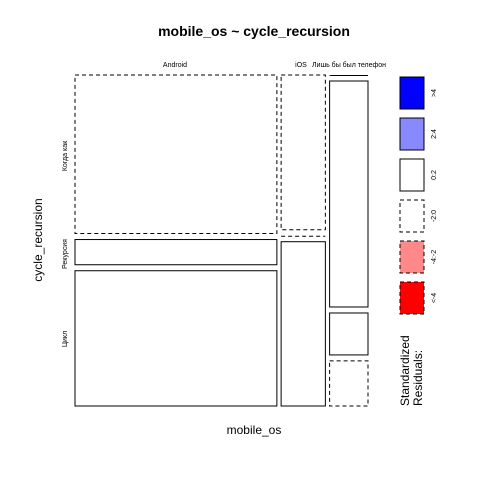  I want to click on y-axis-label: cycle_recursion, so click(38, 239).